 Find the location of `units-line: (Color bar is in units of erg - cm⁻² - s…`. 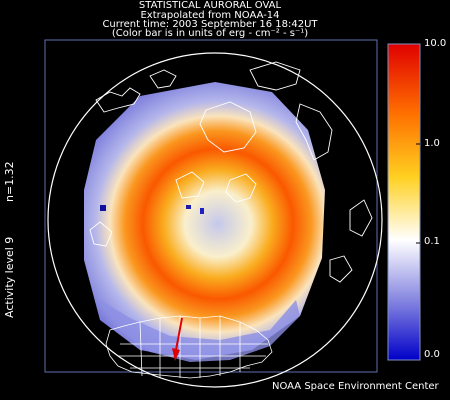

units-line: (Color bar is in units of erg - cm⁻² - s… is located at coordinates (210, 33).